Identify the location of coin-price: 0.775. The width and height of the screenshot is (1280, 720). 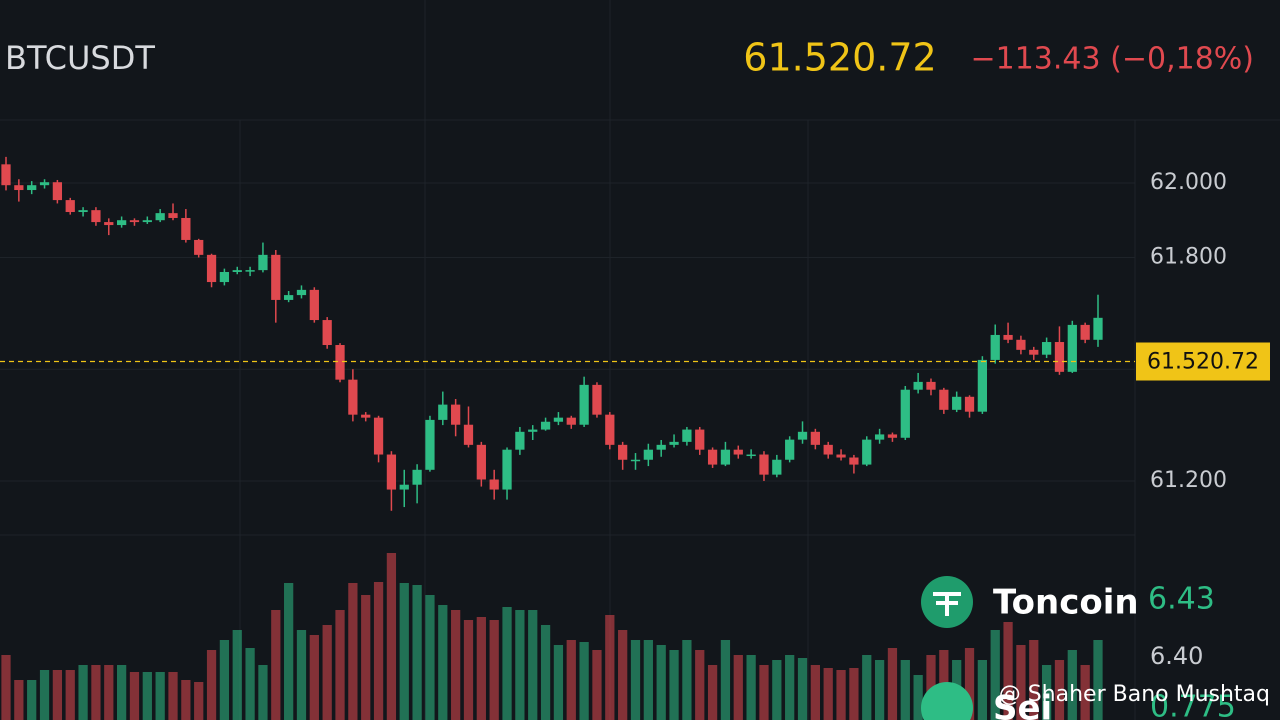
(1193, 705).